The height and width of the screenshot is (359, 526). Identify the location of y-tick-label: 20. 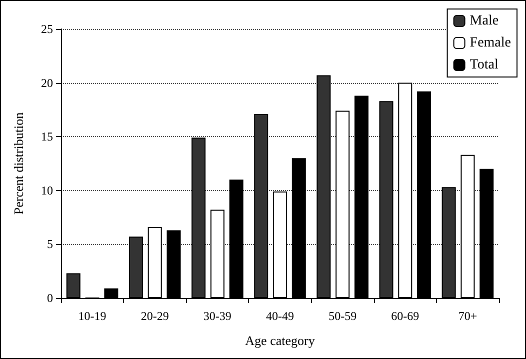
(47, 83).